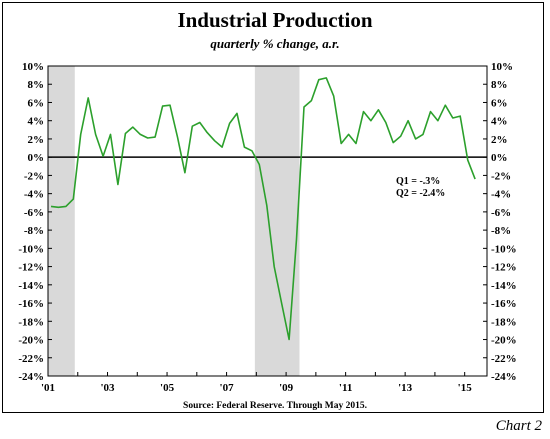 This screenshot has height=439, width=550. What do you see at coordinates (36, 140) in the screenshot?
I see `left-y-tick-label: 2%` at bounding box center [36, 140].